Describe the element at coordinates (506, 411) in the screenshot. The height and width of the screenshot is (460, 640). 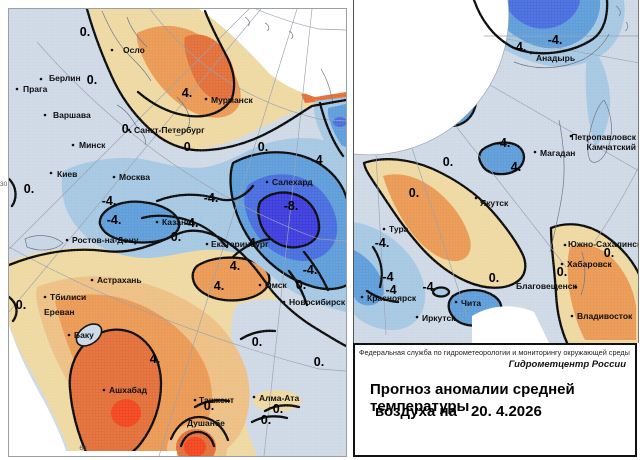
I see `forecast-date: 20. 4.2026` at that location.